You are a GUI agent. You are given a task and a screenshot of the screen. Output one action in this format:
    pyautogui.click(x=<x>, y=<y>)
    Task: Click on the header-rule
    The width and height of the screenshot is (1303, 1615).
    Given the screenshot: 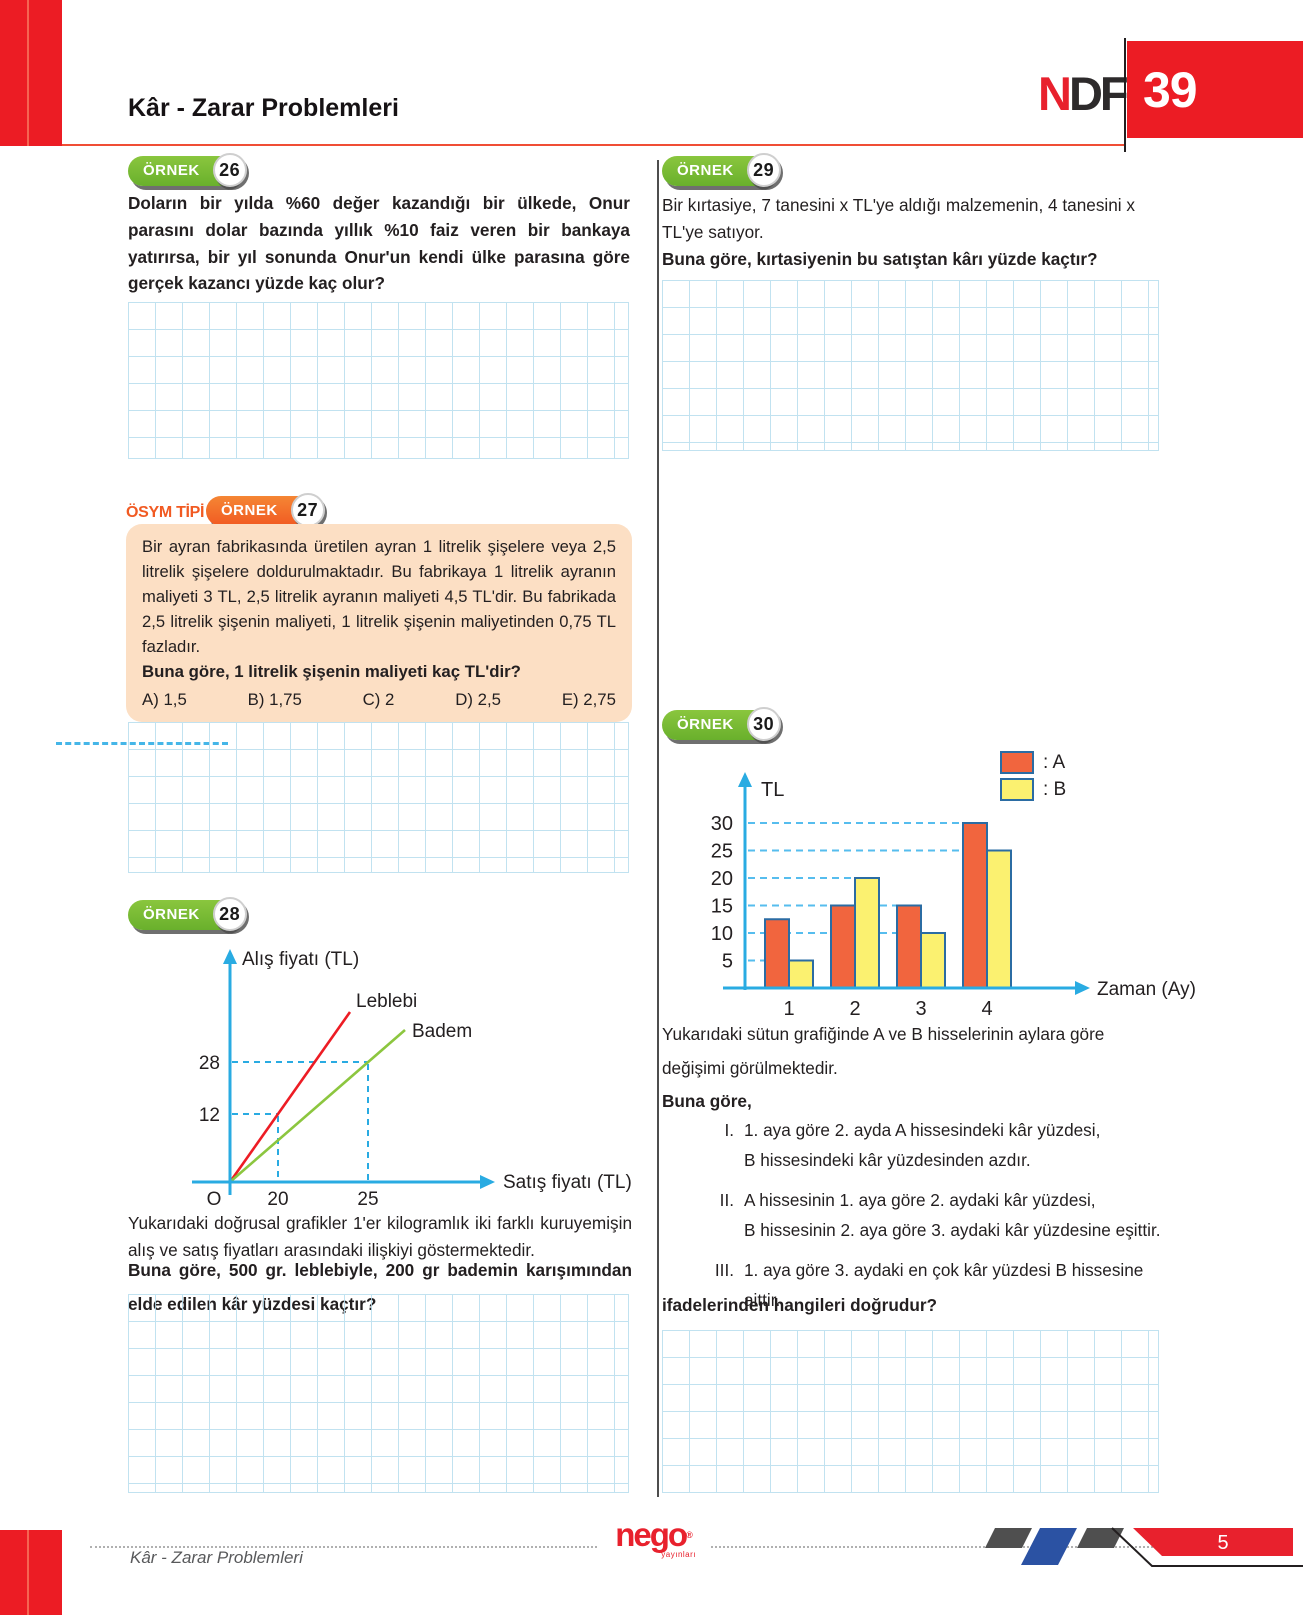 What is the action you would take?
    pyautogui.click(x=593, y=145)
    